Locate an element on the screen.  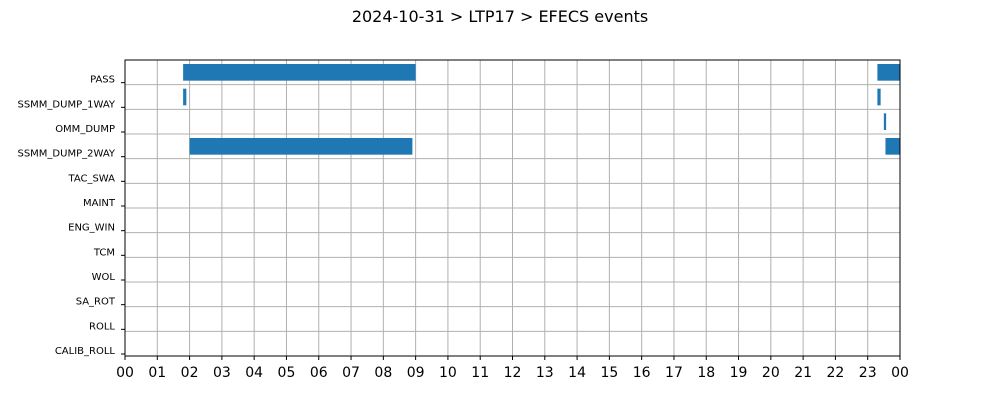
x-tick-label: 18 is located at coordinates (706, 373).